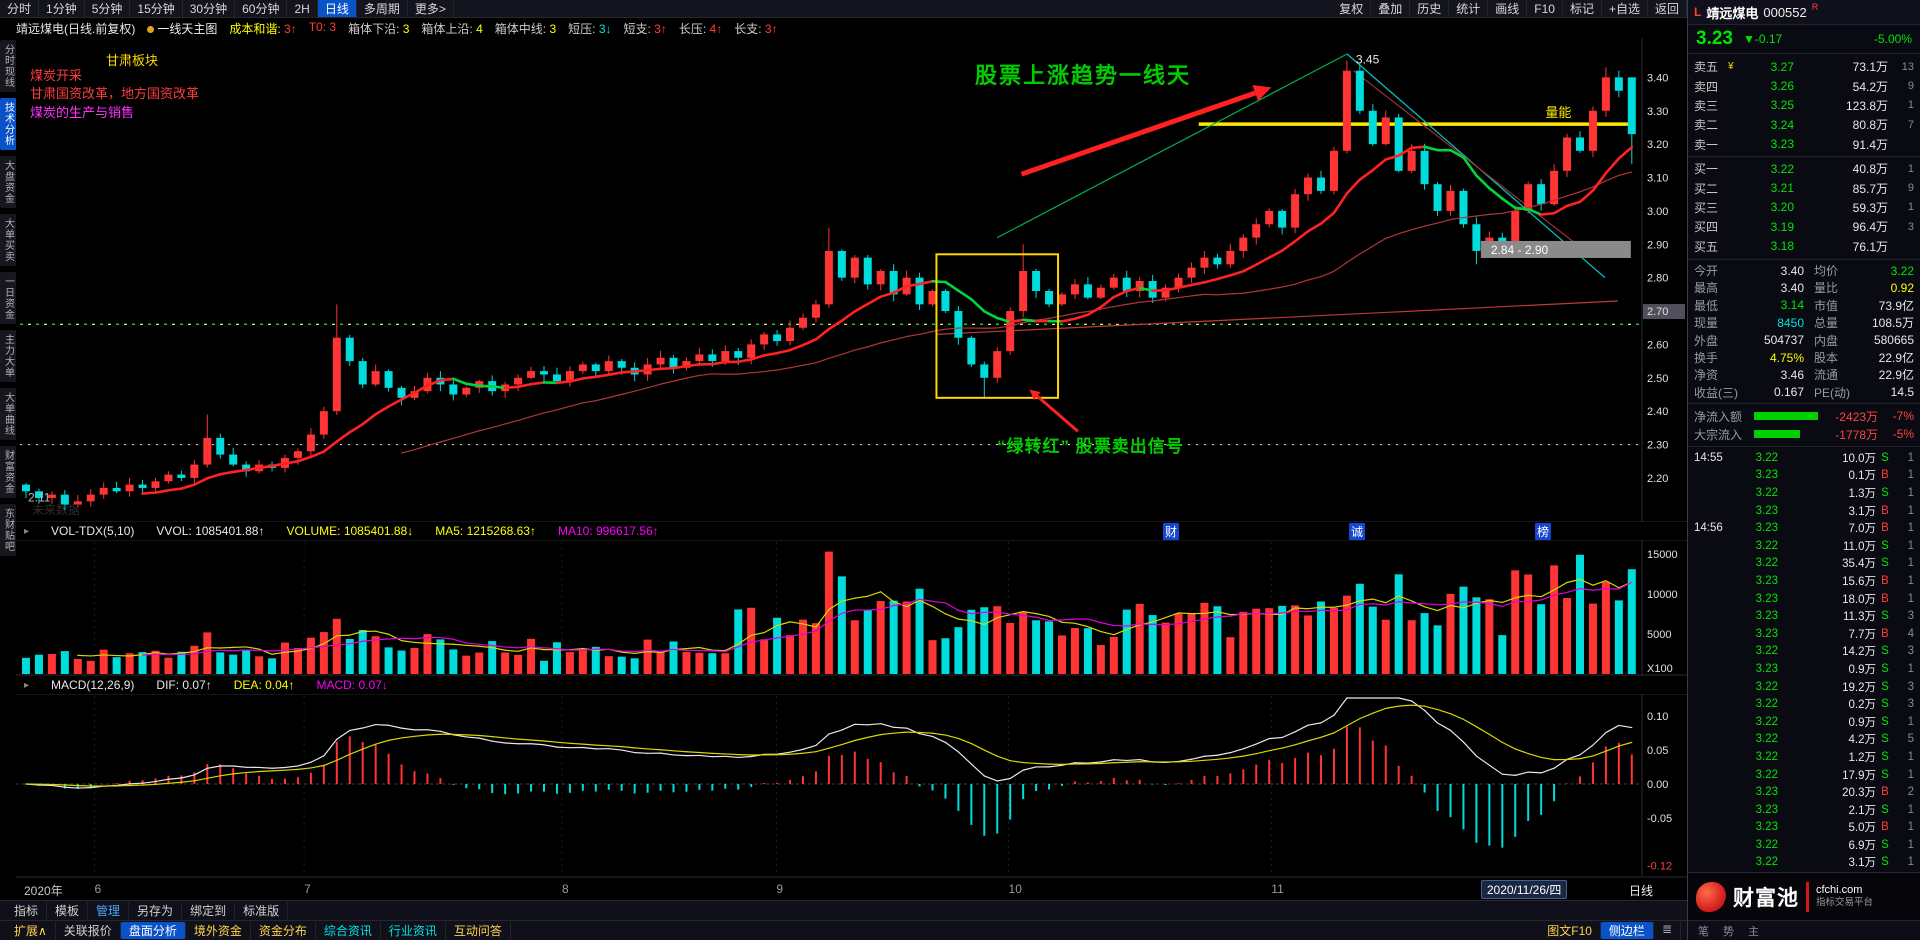  I want to click on order-book-row-买五: 买五 3.18 76.1万, so click(1791, 246).